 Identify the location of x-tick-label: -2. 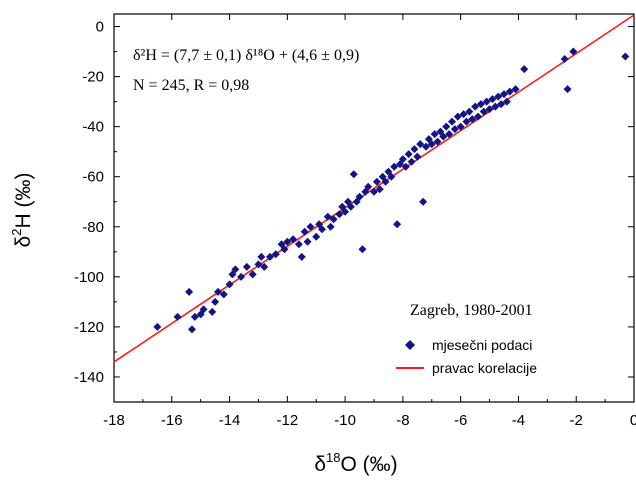
(576, 420).